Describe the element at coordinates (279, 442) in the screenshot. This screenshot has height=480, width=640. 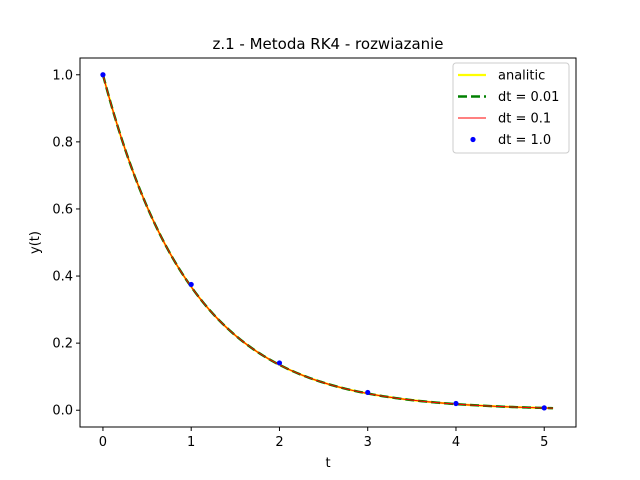
I see `x-tick-label: 2` at that location.